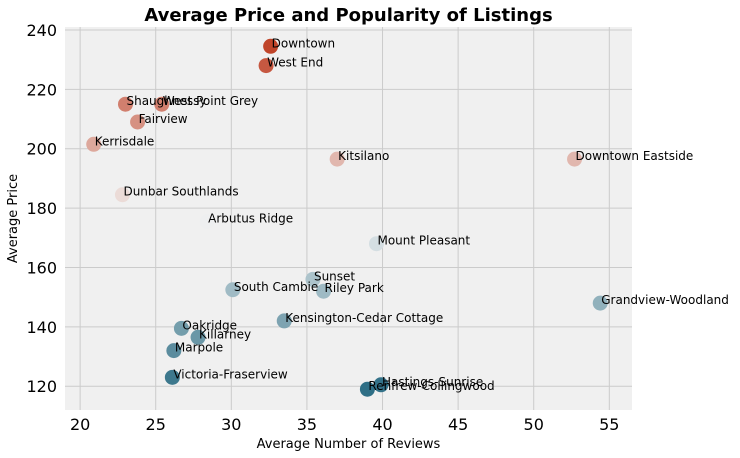 The width and height of the screenshot is (740, 458). Describe the element at coordinates (80, 424) in the screenshot. I see `x-tick-label: 20` at that location.